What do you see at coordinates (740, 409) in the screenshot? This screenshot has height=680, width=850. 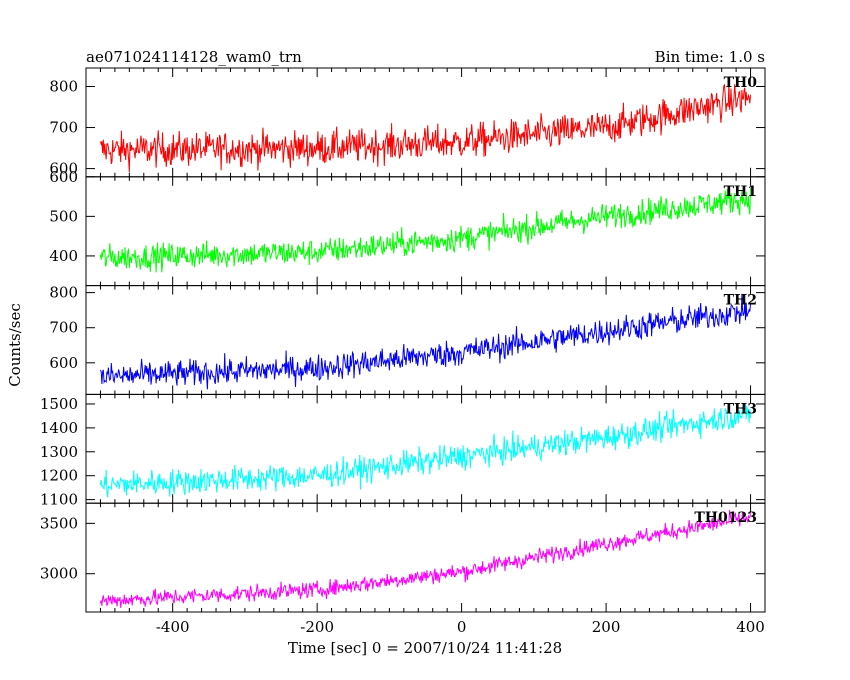 I see `panel-label: TH3` at bounding box center [740, 409].